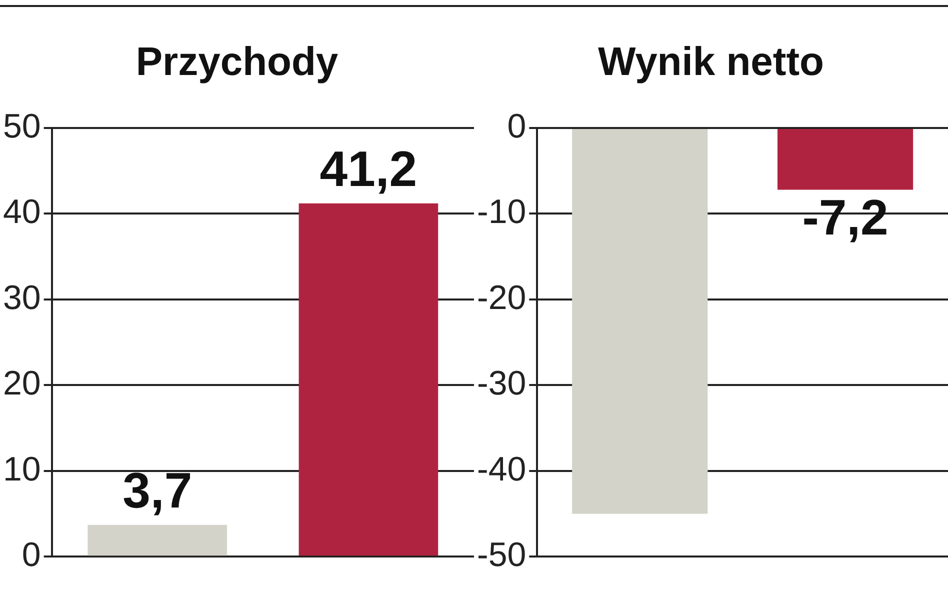 This screenshot has height=593, width=948. Describe the element at coordinates (21, 469) in the screenshot. I see `y-tick-label: 10` at that location.